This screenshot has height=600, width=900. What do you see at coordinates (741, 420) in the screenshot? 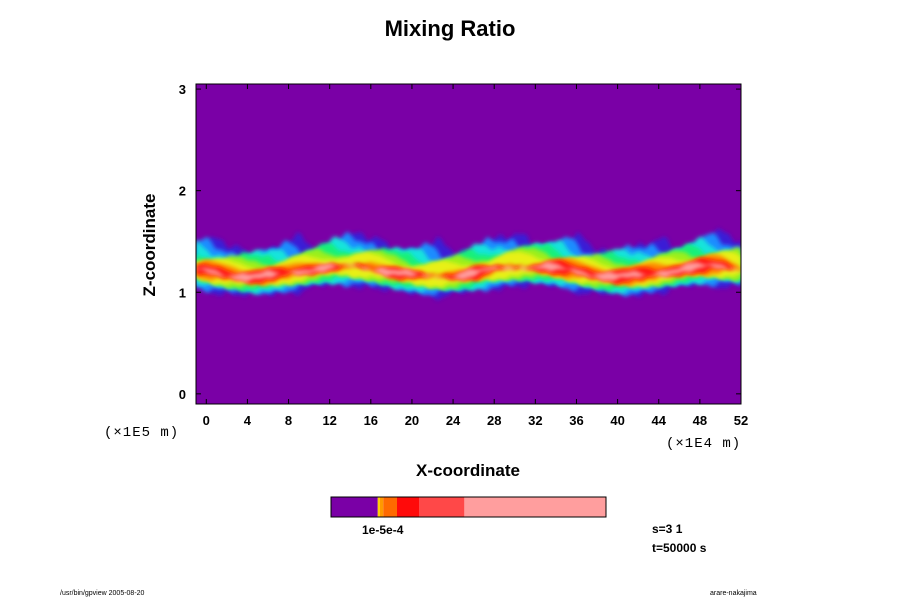
I see `x-tick-label: 52` at bounding box center [741, 420].